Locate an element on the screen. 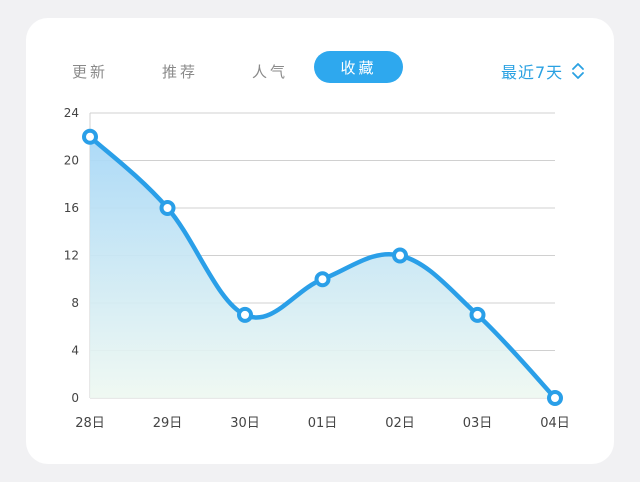  x-axis: 28日 29日 30日 01日 02日 03日 04日 is located at coordinates (322, 423).